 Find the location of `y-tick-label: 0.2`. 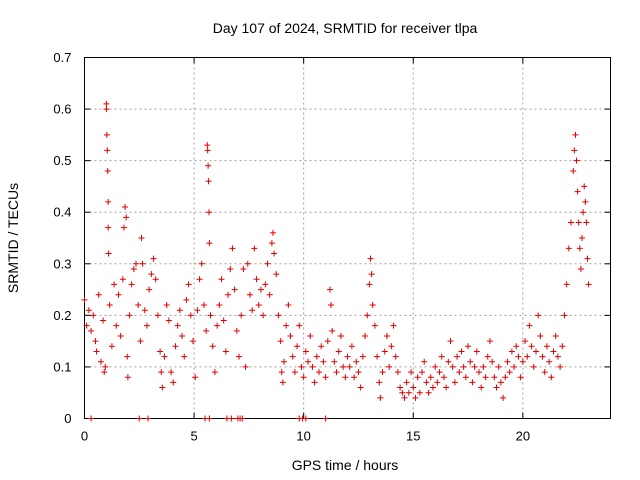

y-tick-label: 0.2 is located at coordinates (62, 315).